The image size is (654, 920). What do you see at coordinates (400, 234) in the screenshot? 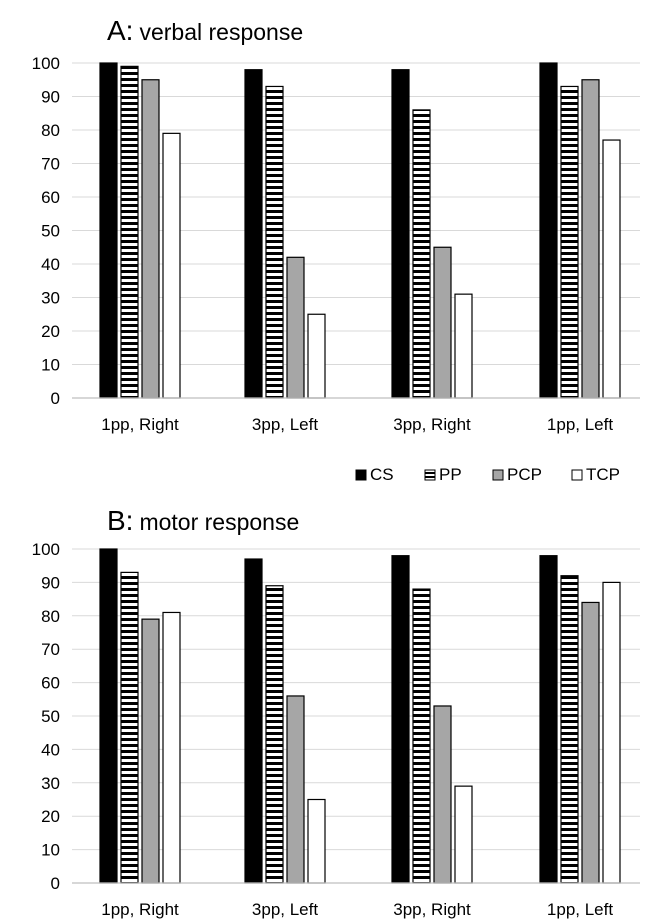
I see `panel-a-bar-cs-3pp-right` at bounding box center [400, 234].